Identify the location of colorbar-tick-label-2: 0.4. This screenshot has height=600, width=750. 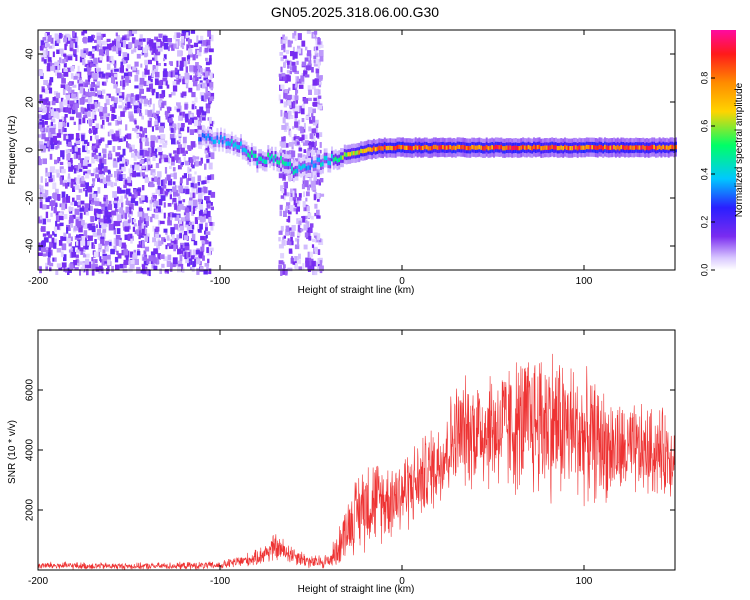
(704, 174).